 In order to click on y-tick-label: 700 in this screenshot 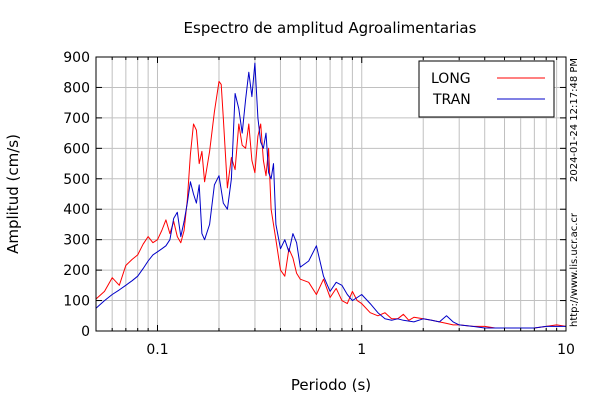, I will do `click(76, 119)`.